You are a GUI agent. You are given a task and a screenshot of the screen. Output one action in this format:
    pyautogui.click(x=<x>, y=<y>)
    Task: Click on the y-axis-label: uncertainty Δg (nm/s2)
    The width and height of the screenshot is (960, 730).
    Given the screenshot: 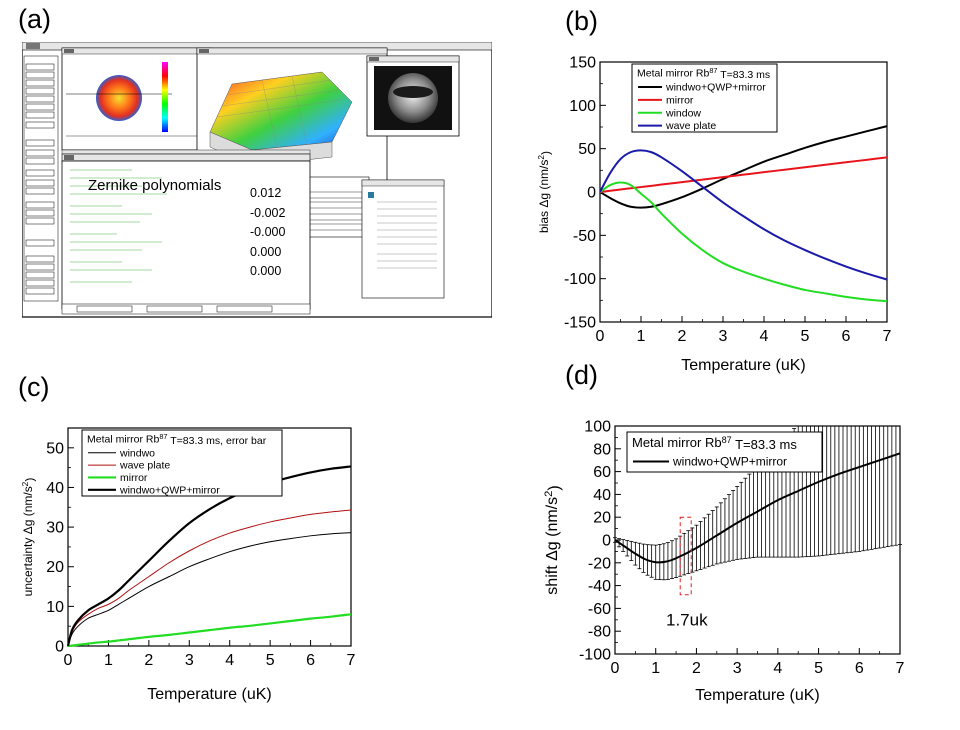 What is the action you would take?
    pyautogui.click(x=28, y=537)
    